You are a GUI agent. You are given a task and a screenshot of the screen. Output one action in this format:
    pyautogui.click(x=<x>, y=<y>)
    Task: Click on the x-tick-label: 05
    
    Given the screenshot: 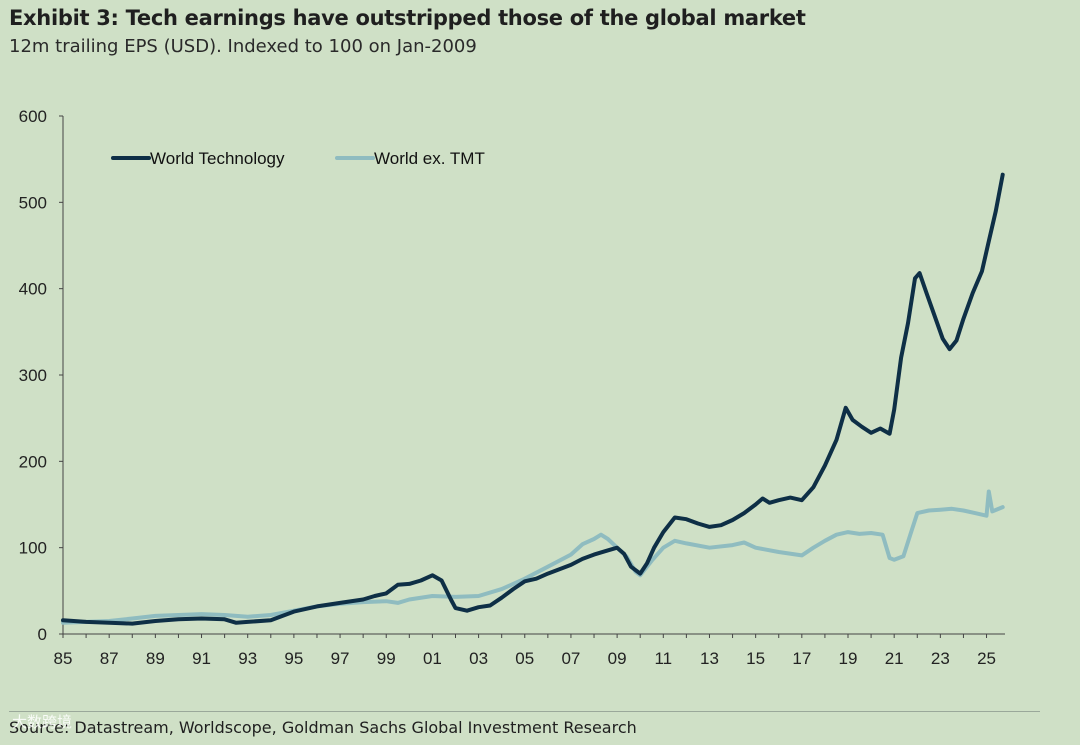 What is the action you would take?
    pyautogui.click(x=524, y=658)
    